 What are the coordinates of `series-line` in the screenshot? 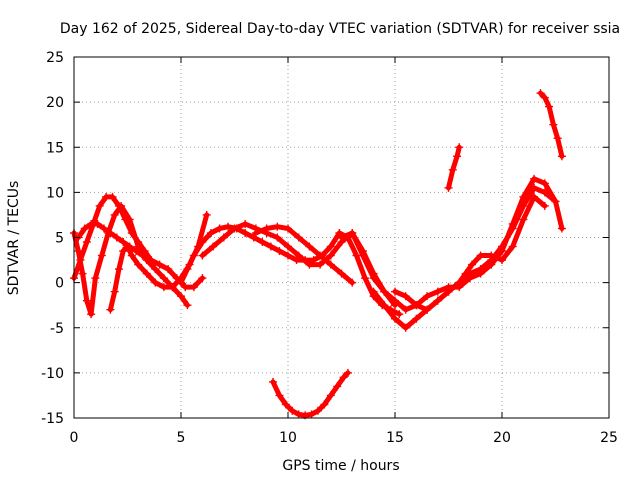 It's located at (470, 253).